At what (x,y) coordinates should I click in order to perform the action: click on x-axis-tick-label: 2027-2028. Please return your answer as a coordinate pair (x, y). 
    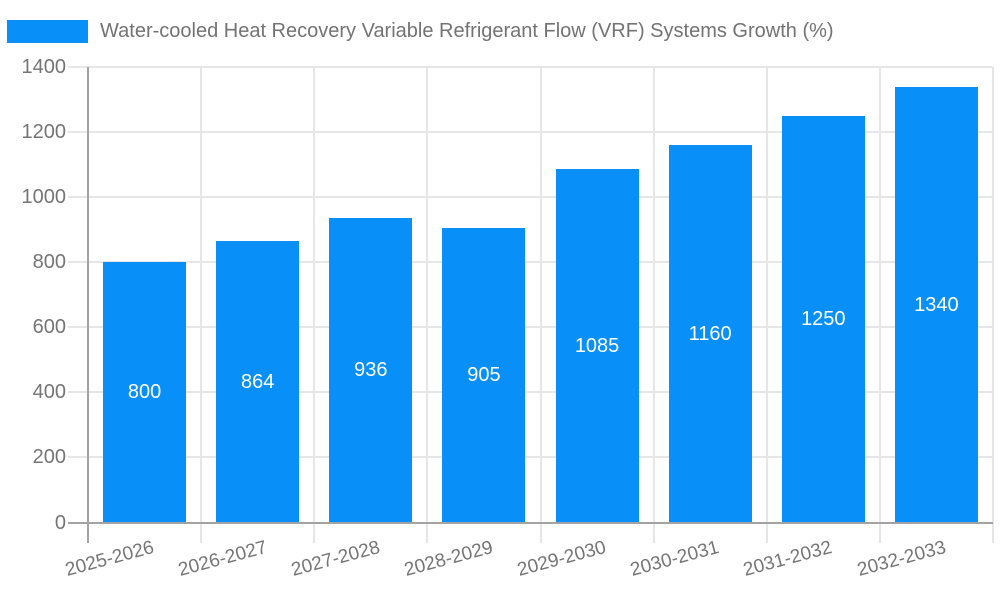
    Looking at the image, I should click on (336, 559).